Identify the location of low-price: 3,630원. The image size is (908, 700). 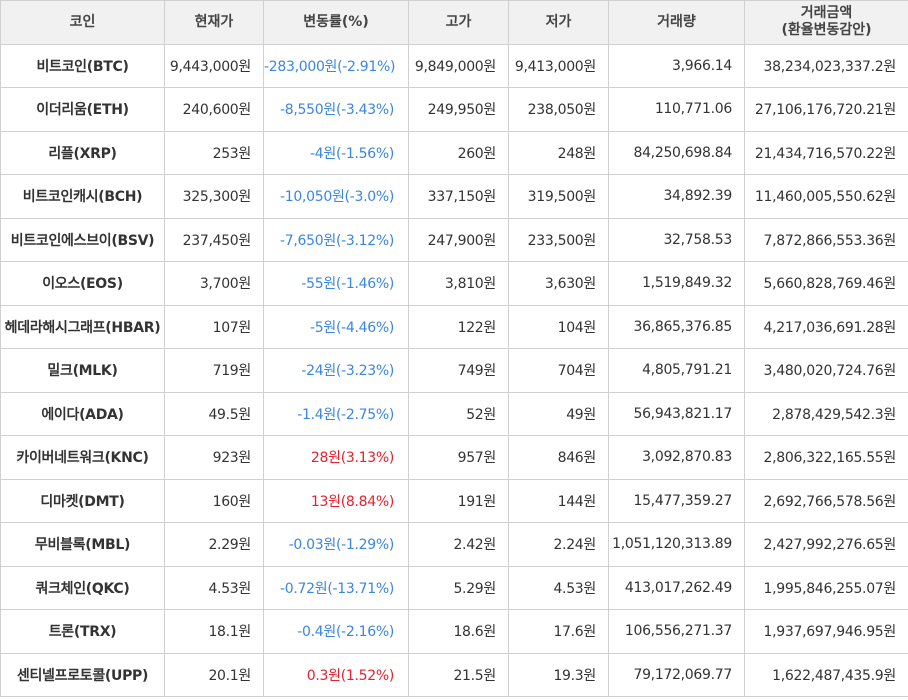
(558, 283).